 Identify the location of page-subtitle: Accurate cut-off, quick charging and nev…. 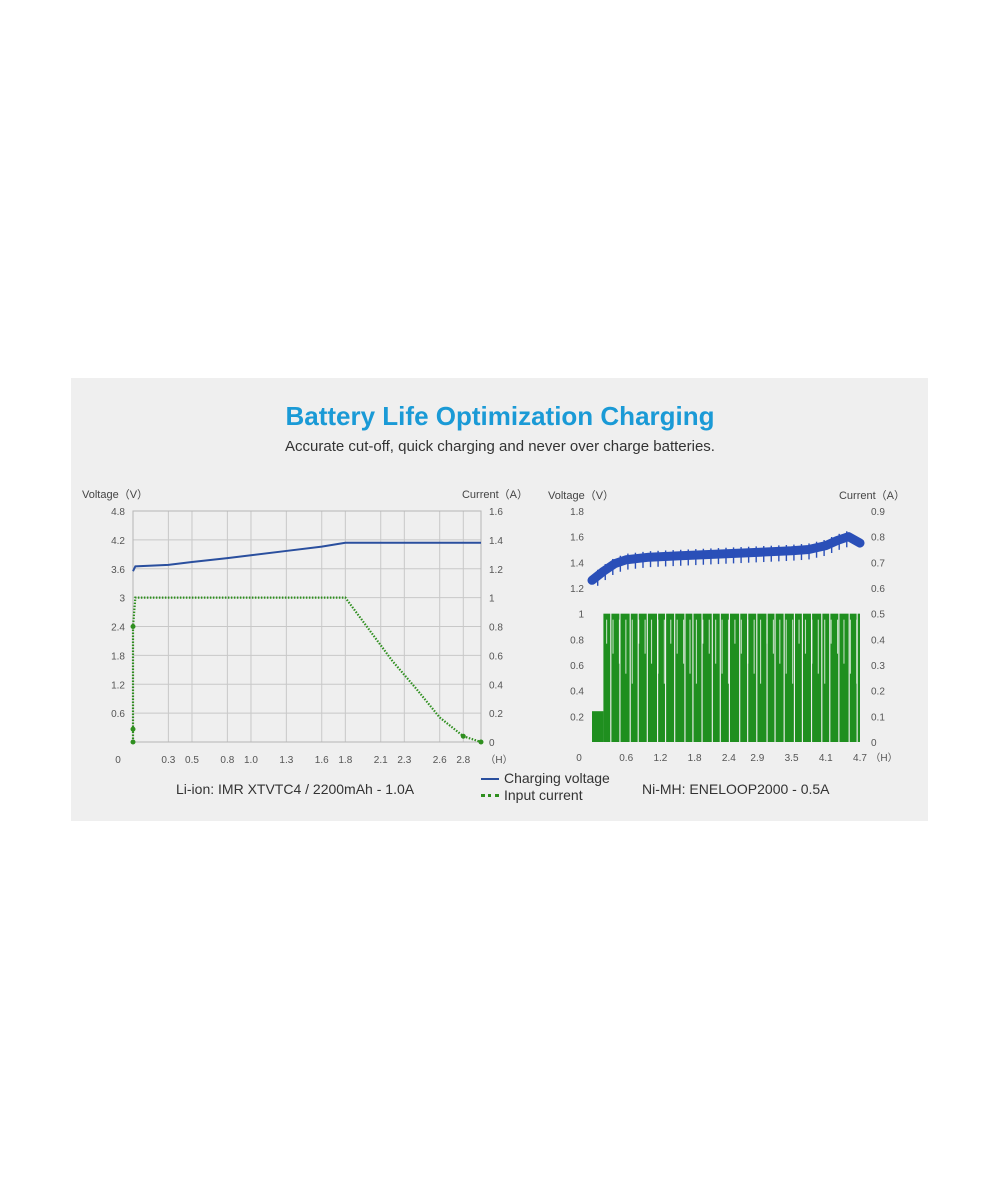
(500, 446).